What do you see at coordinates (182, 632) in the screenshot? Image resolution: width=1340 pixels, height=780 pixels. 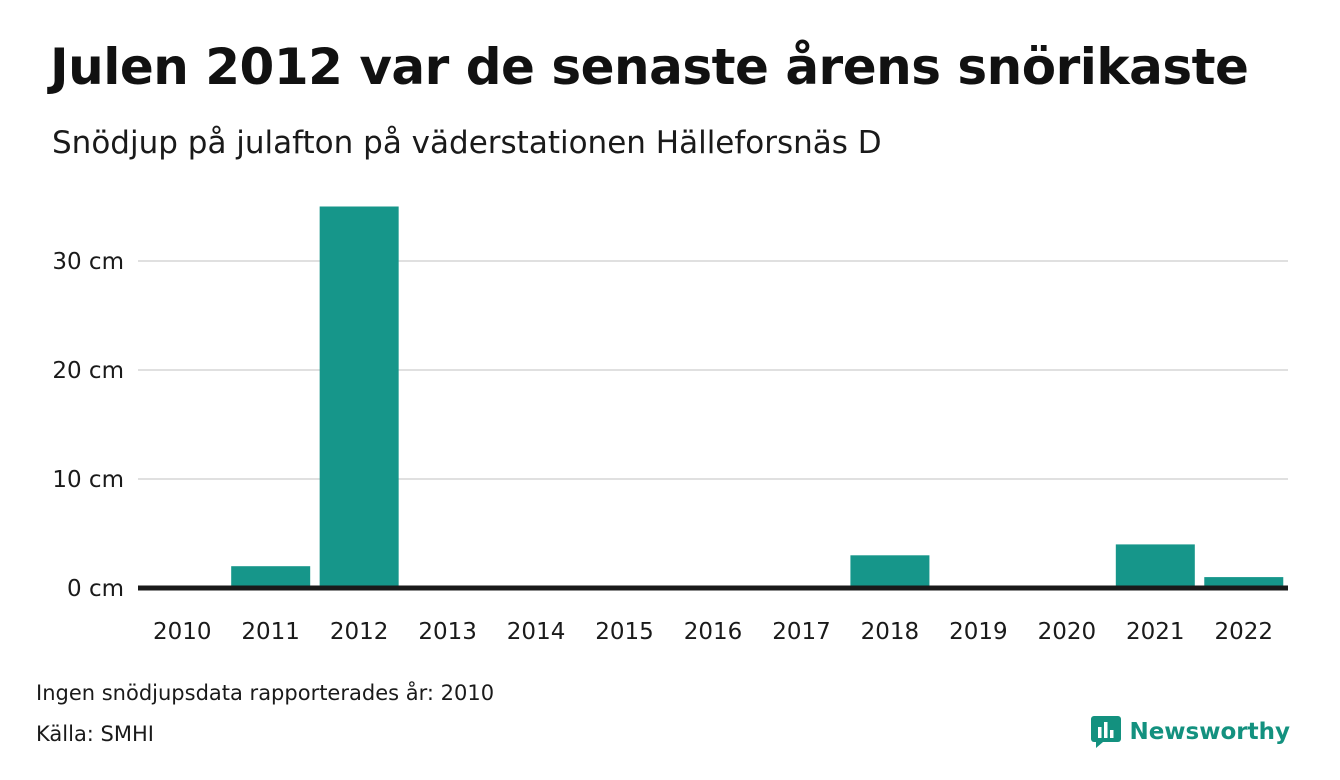 I see `x-tick-label: 2010` at bounding box center [182, 632].